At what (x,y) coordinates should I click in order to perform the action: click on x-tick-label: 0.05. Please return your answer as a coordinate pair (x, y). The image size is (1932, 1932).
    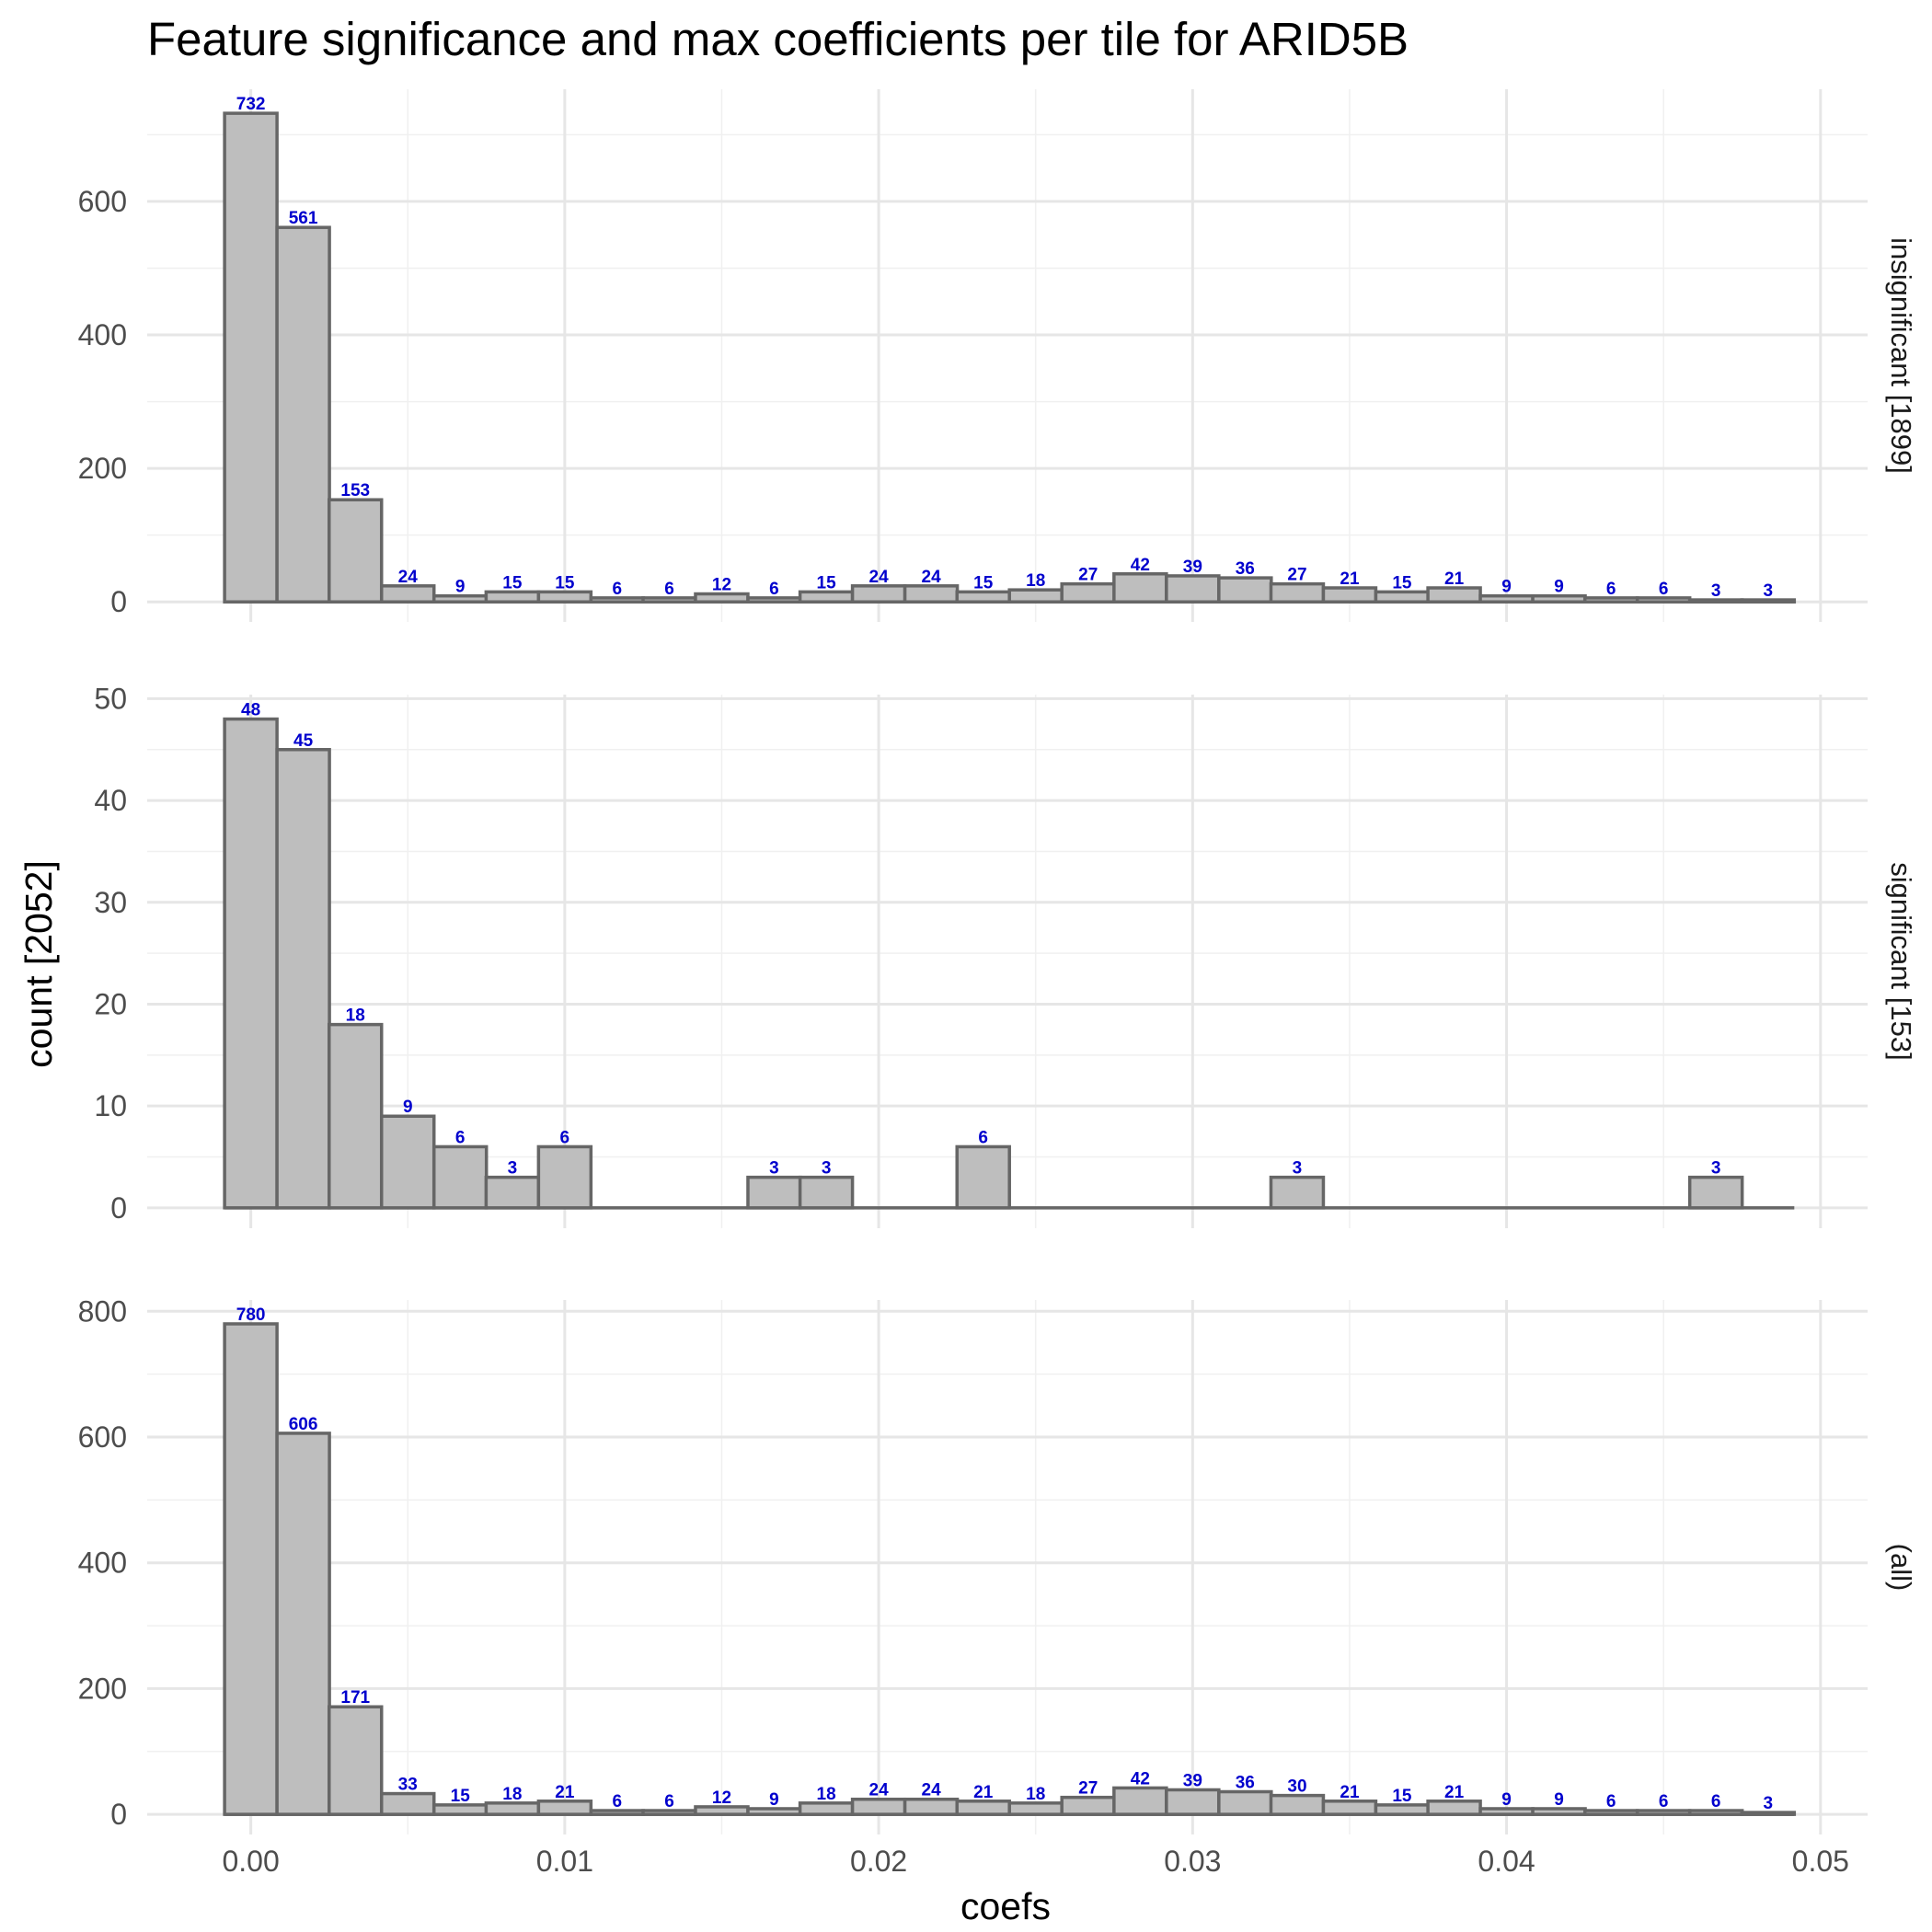
    Looking at the image, I should click on (1820, 1861).